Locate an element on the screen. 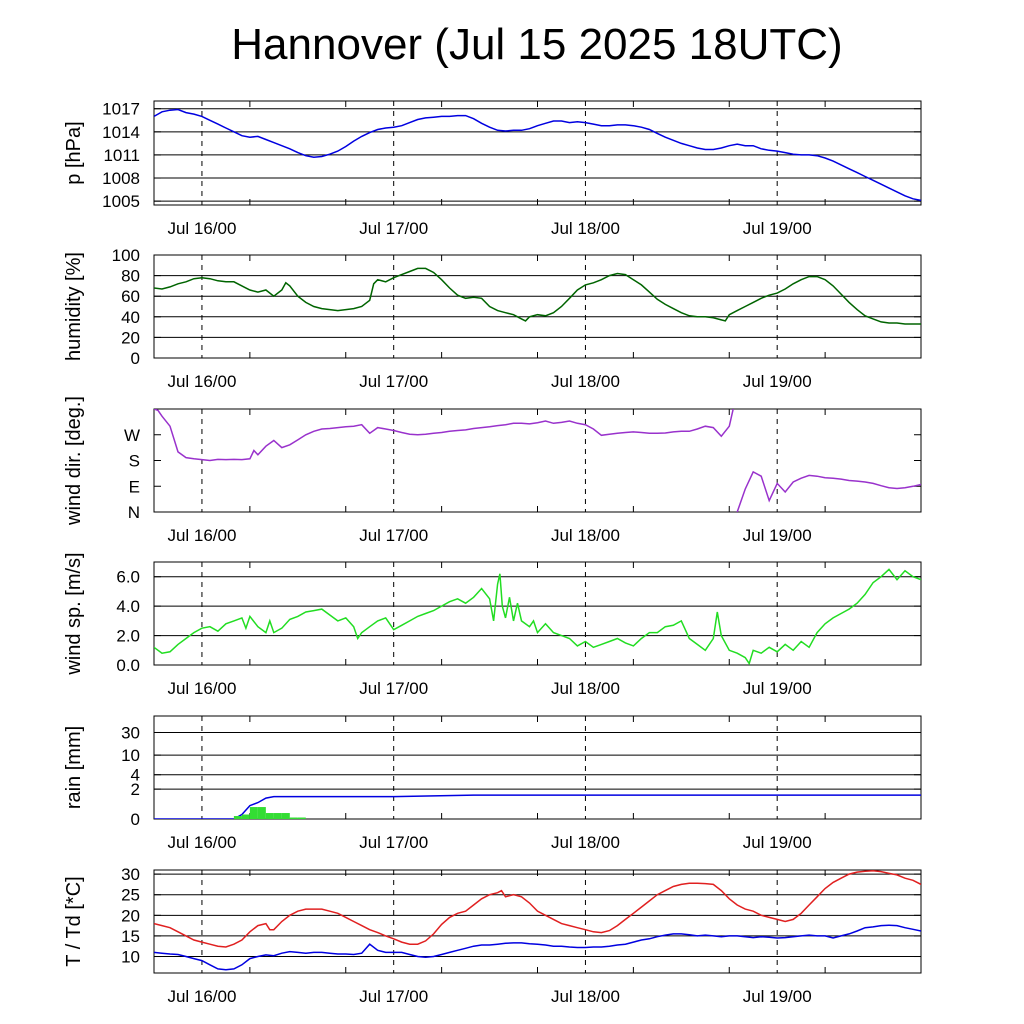 This screenshot has width=1024, height=1024. y-tick-label: E is located at coordinates (134, 486).